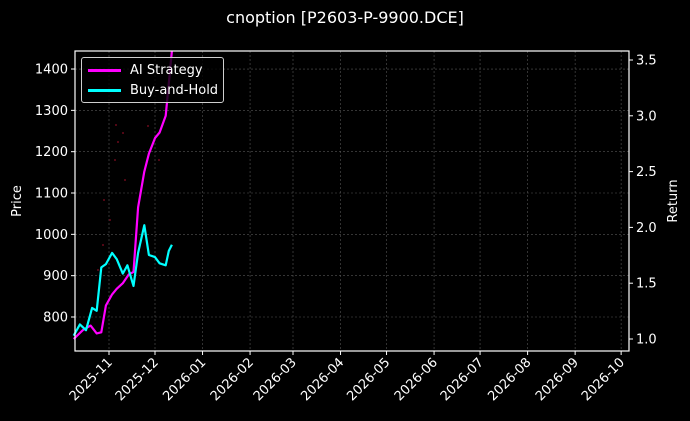 Image resolution: width=690 pixels, height=421 pixels. What do you see at coordinates (55, 276) in the screenshot?
I see `svg-text: 900` at bounding box center [55, 276].